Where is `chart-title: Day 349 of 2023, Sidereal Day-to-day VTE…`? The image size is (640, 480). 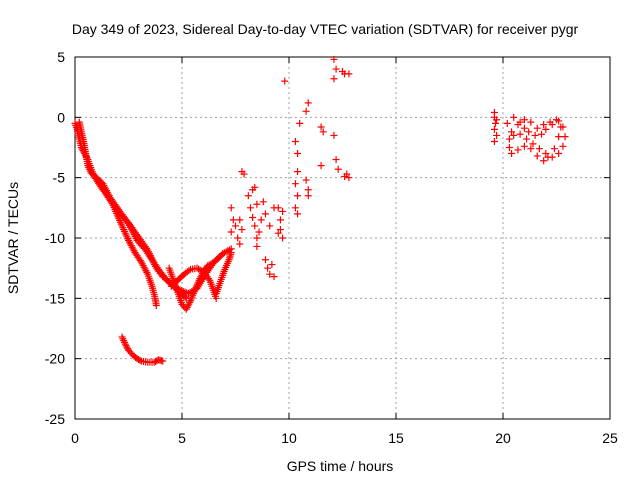
chart-title: Day 349 of 2023, Sidereal Day-to-day VTE… is located at coordinates (325, 29).